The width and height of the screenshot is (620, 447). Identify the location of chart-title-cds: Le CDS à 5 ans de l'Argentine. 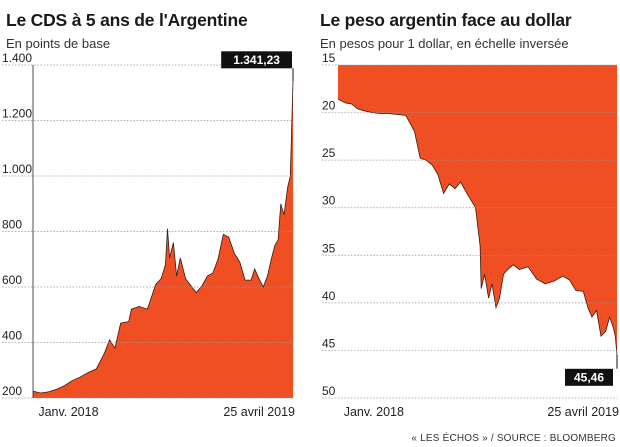
(127, 20).